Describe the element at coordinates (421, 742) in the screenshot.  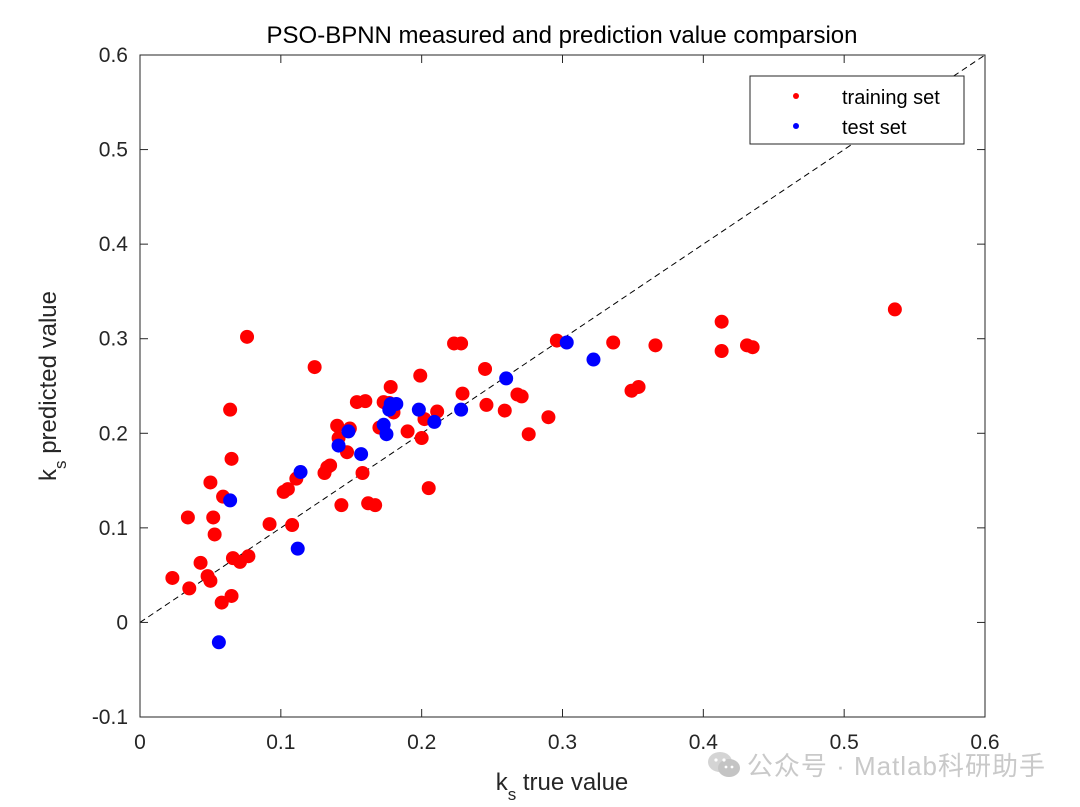
I see `x-tick-label: 0.2` at that location.